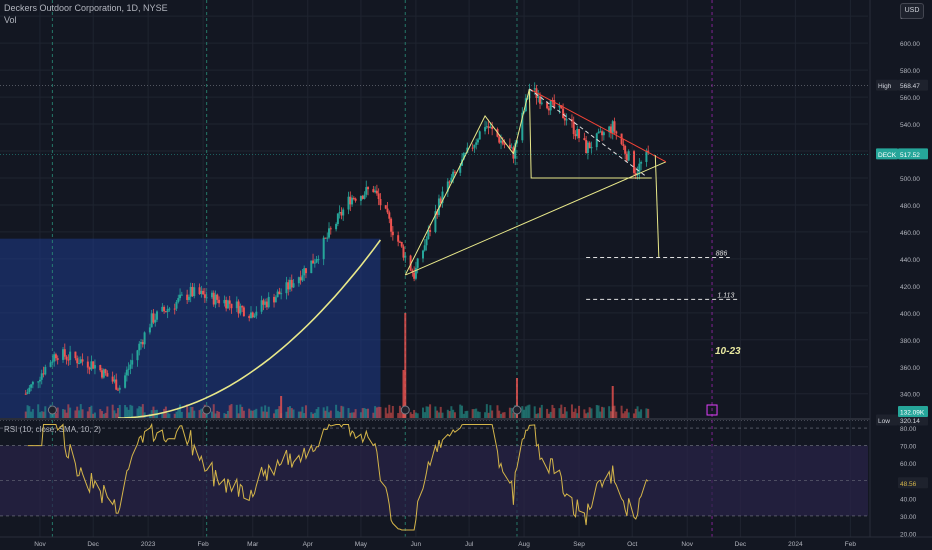 The height and width of the screenshot is (550, 932). I want to click on last-price-badge: 517.52, so click(913, 154).